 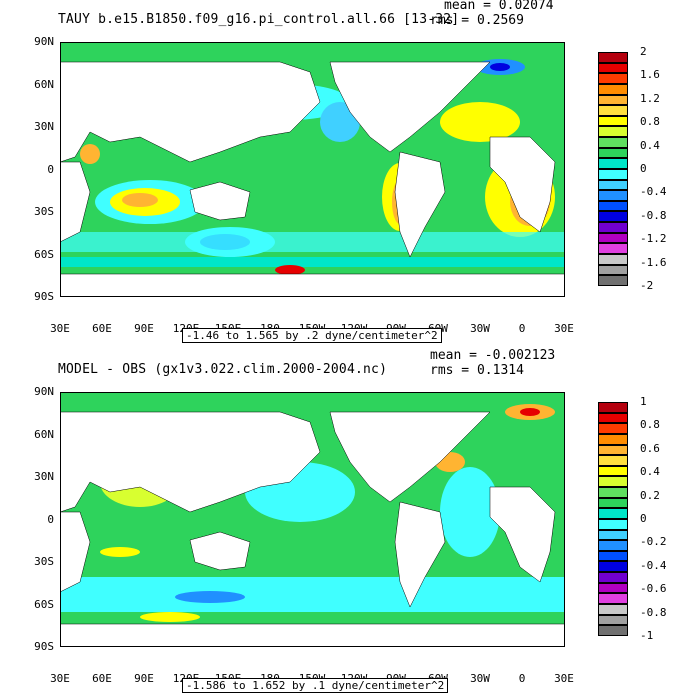 What do you see at coordinates (653, 589) in the screenshot?
I see `colorbar-tick-label: -0.6` at bounding box center [653, 589].